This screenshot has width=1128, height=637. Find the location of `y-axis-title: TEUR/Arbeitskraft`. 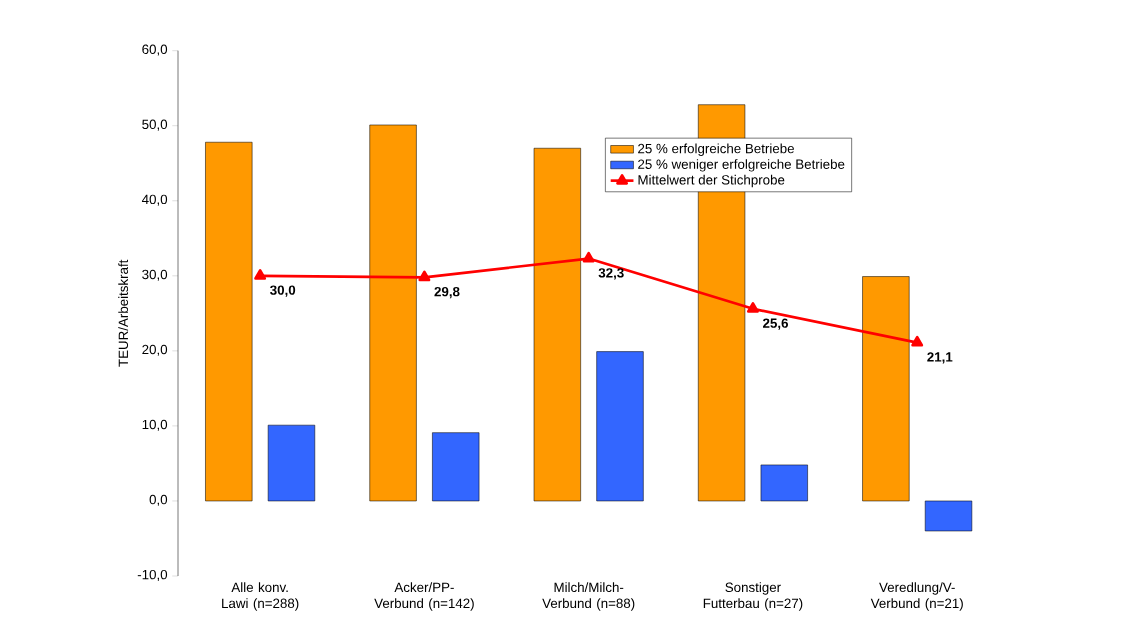

y-axis-title: TEUR/Arbeitskraft is located at coordinates (123, 313).